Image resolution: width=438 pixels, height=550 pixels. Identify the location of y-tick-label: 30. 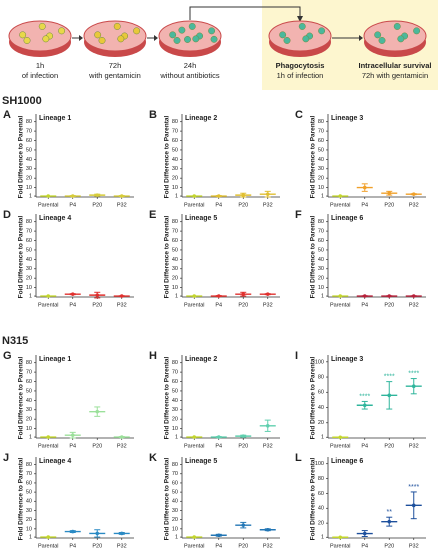
(321, 269).